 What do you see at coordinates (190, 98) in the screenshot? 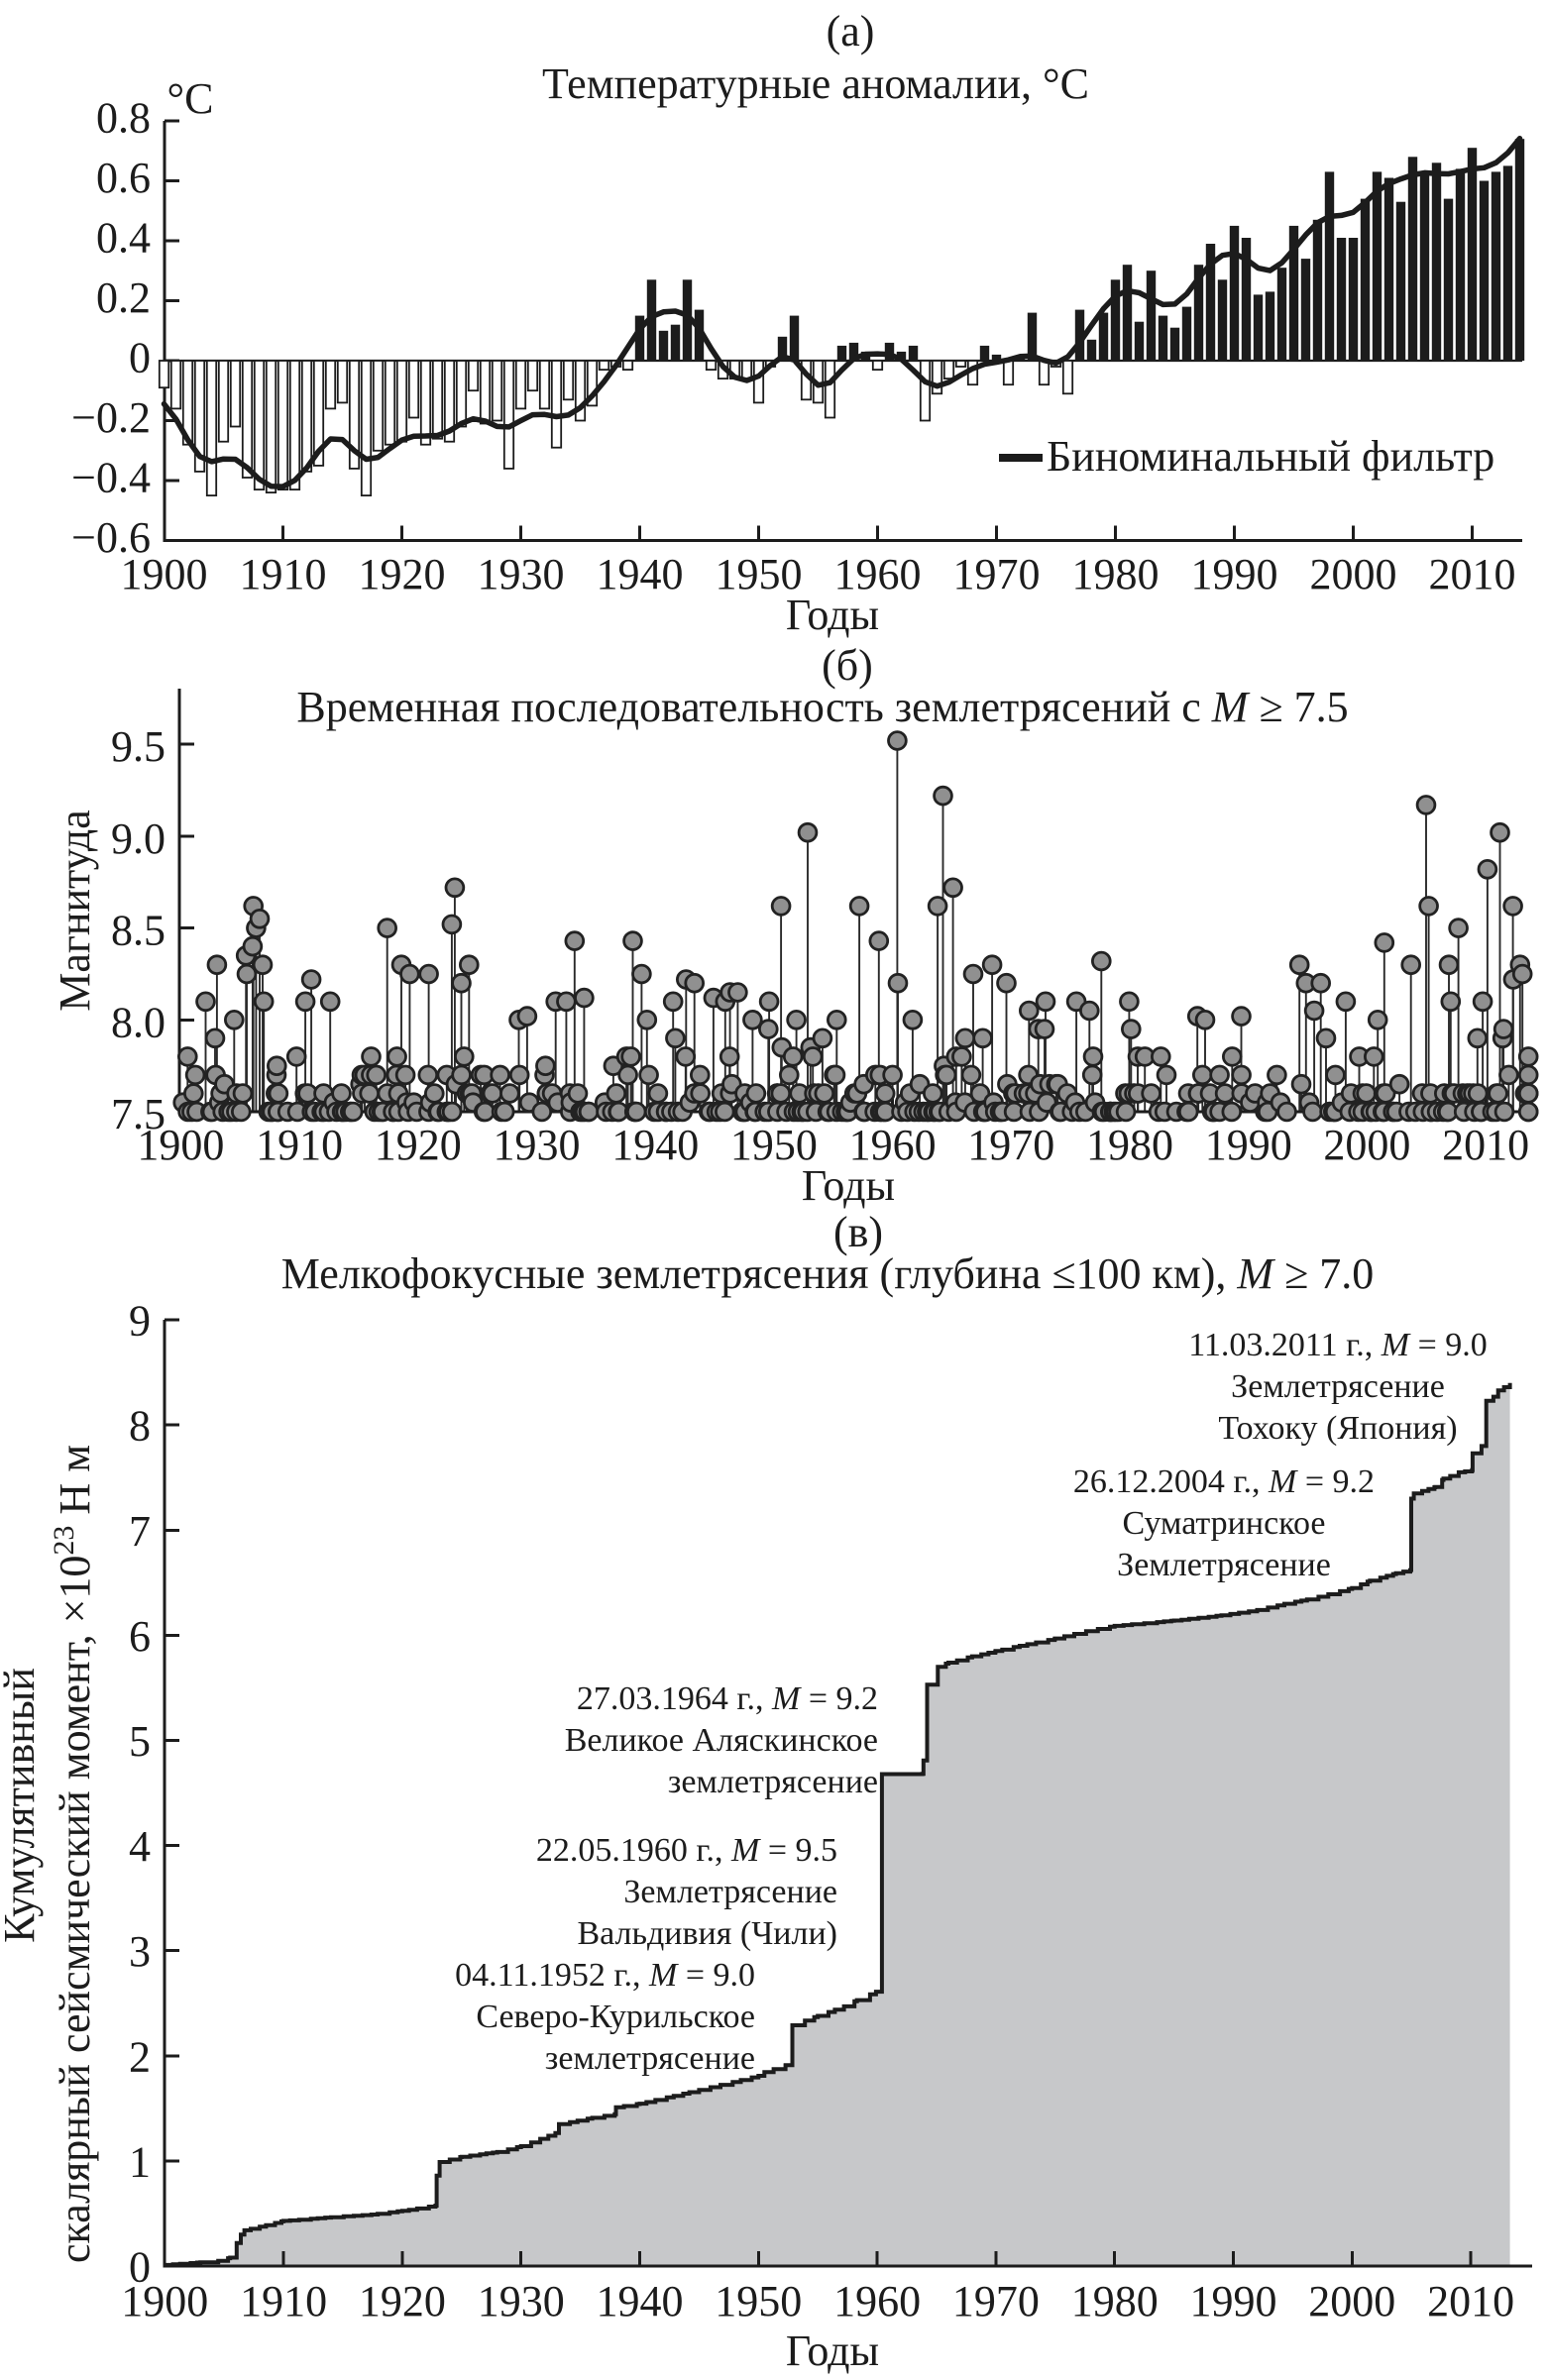
I see `svg-text: °С` at bounding box center [190, 98].